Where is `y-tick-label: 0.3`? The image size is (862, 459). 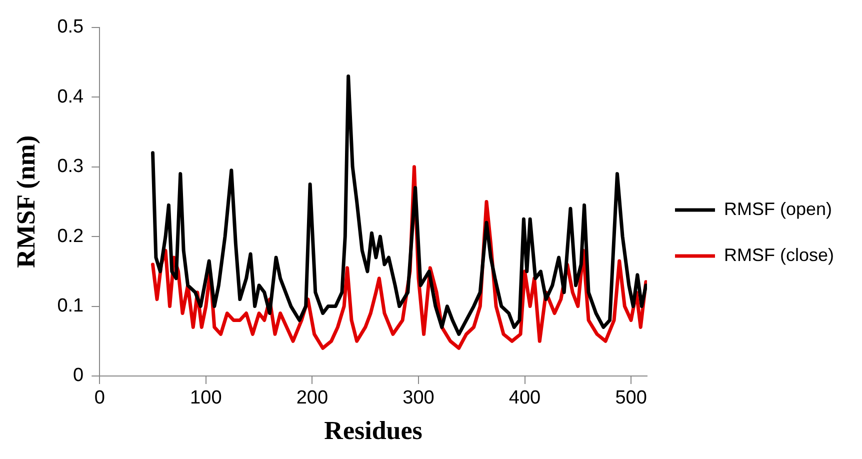 y-tick-label: 0.3 is located at coordinates (70, 167).